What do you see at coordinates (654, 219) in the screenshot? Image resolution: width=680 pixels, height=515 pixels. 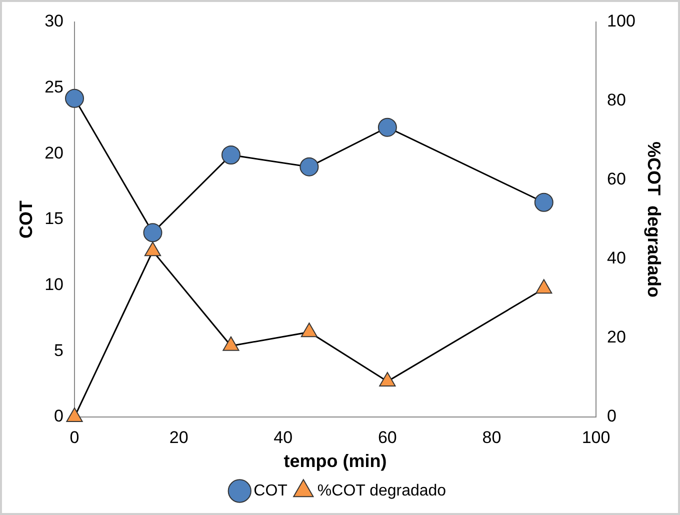 I see `y2-axis-title: %COT degradado` at bounding box center [654, 219].